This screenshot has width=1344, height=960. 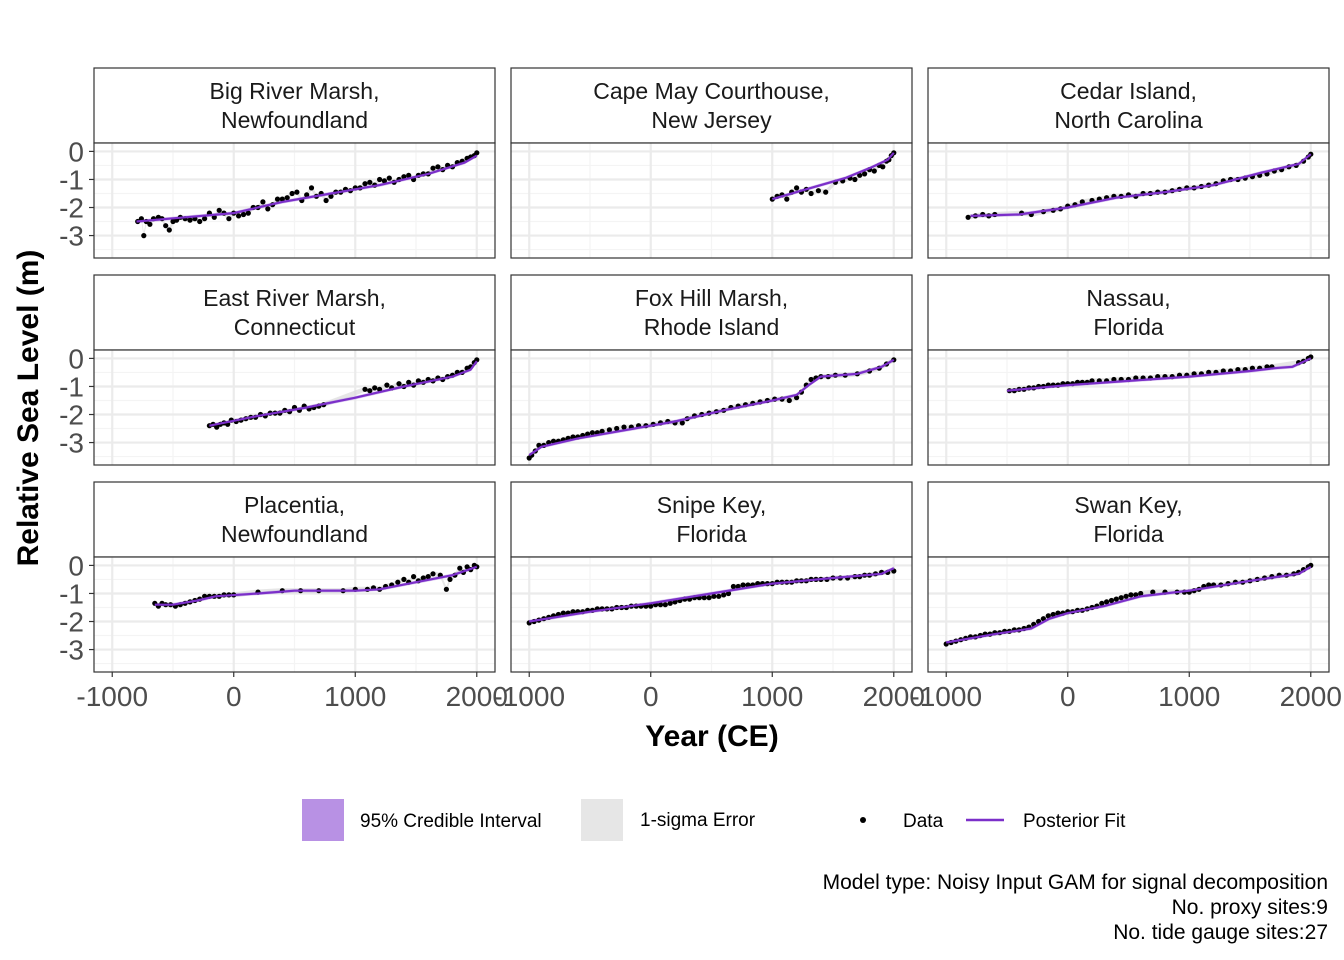 I want to click on facet-panel: Swan Key, Florida -1000 0 1000 2000, so click(x=1126, y=596).